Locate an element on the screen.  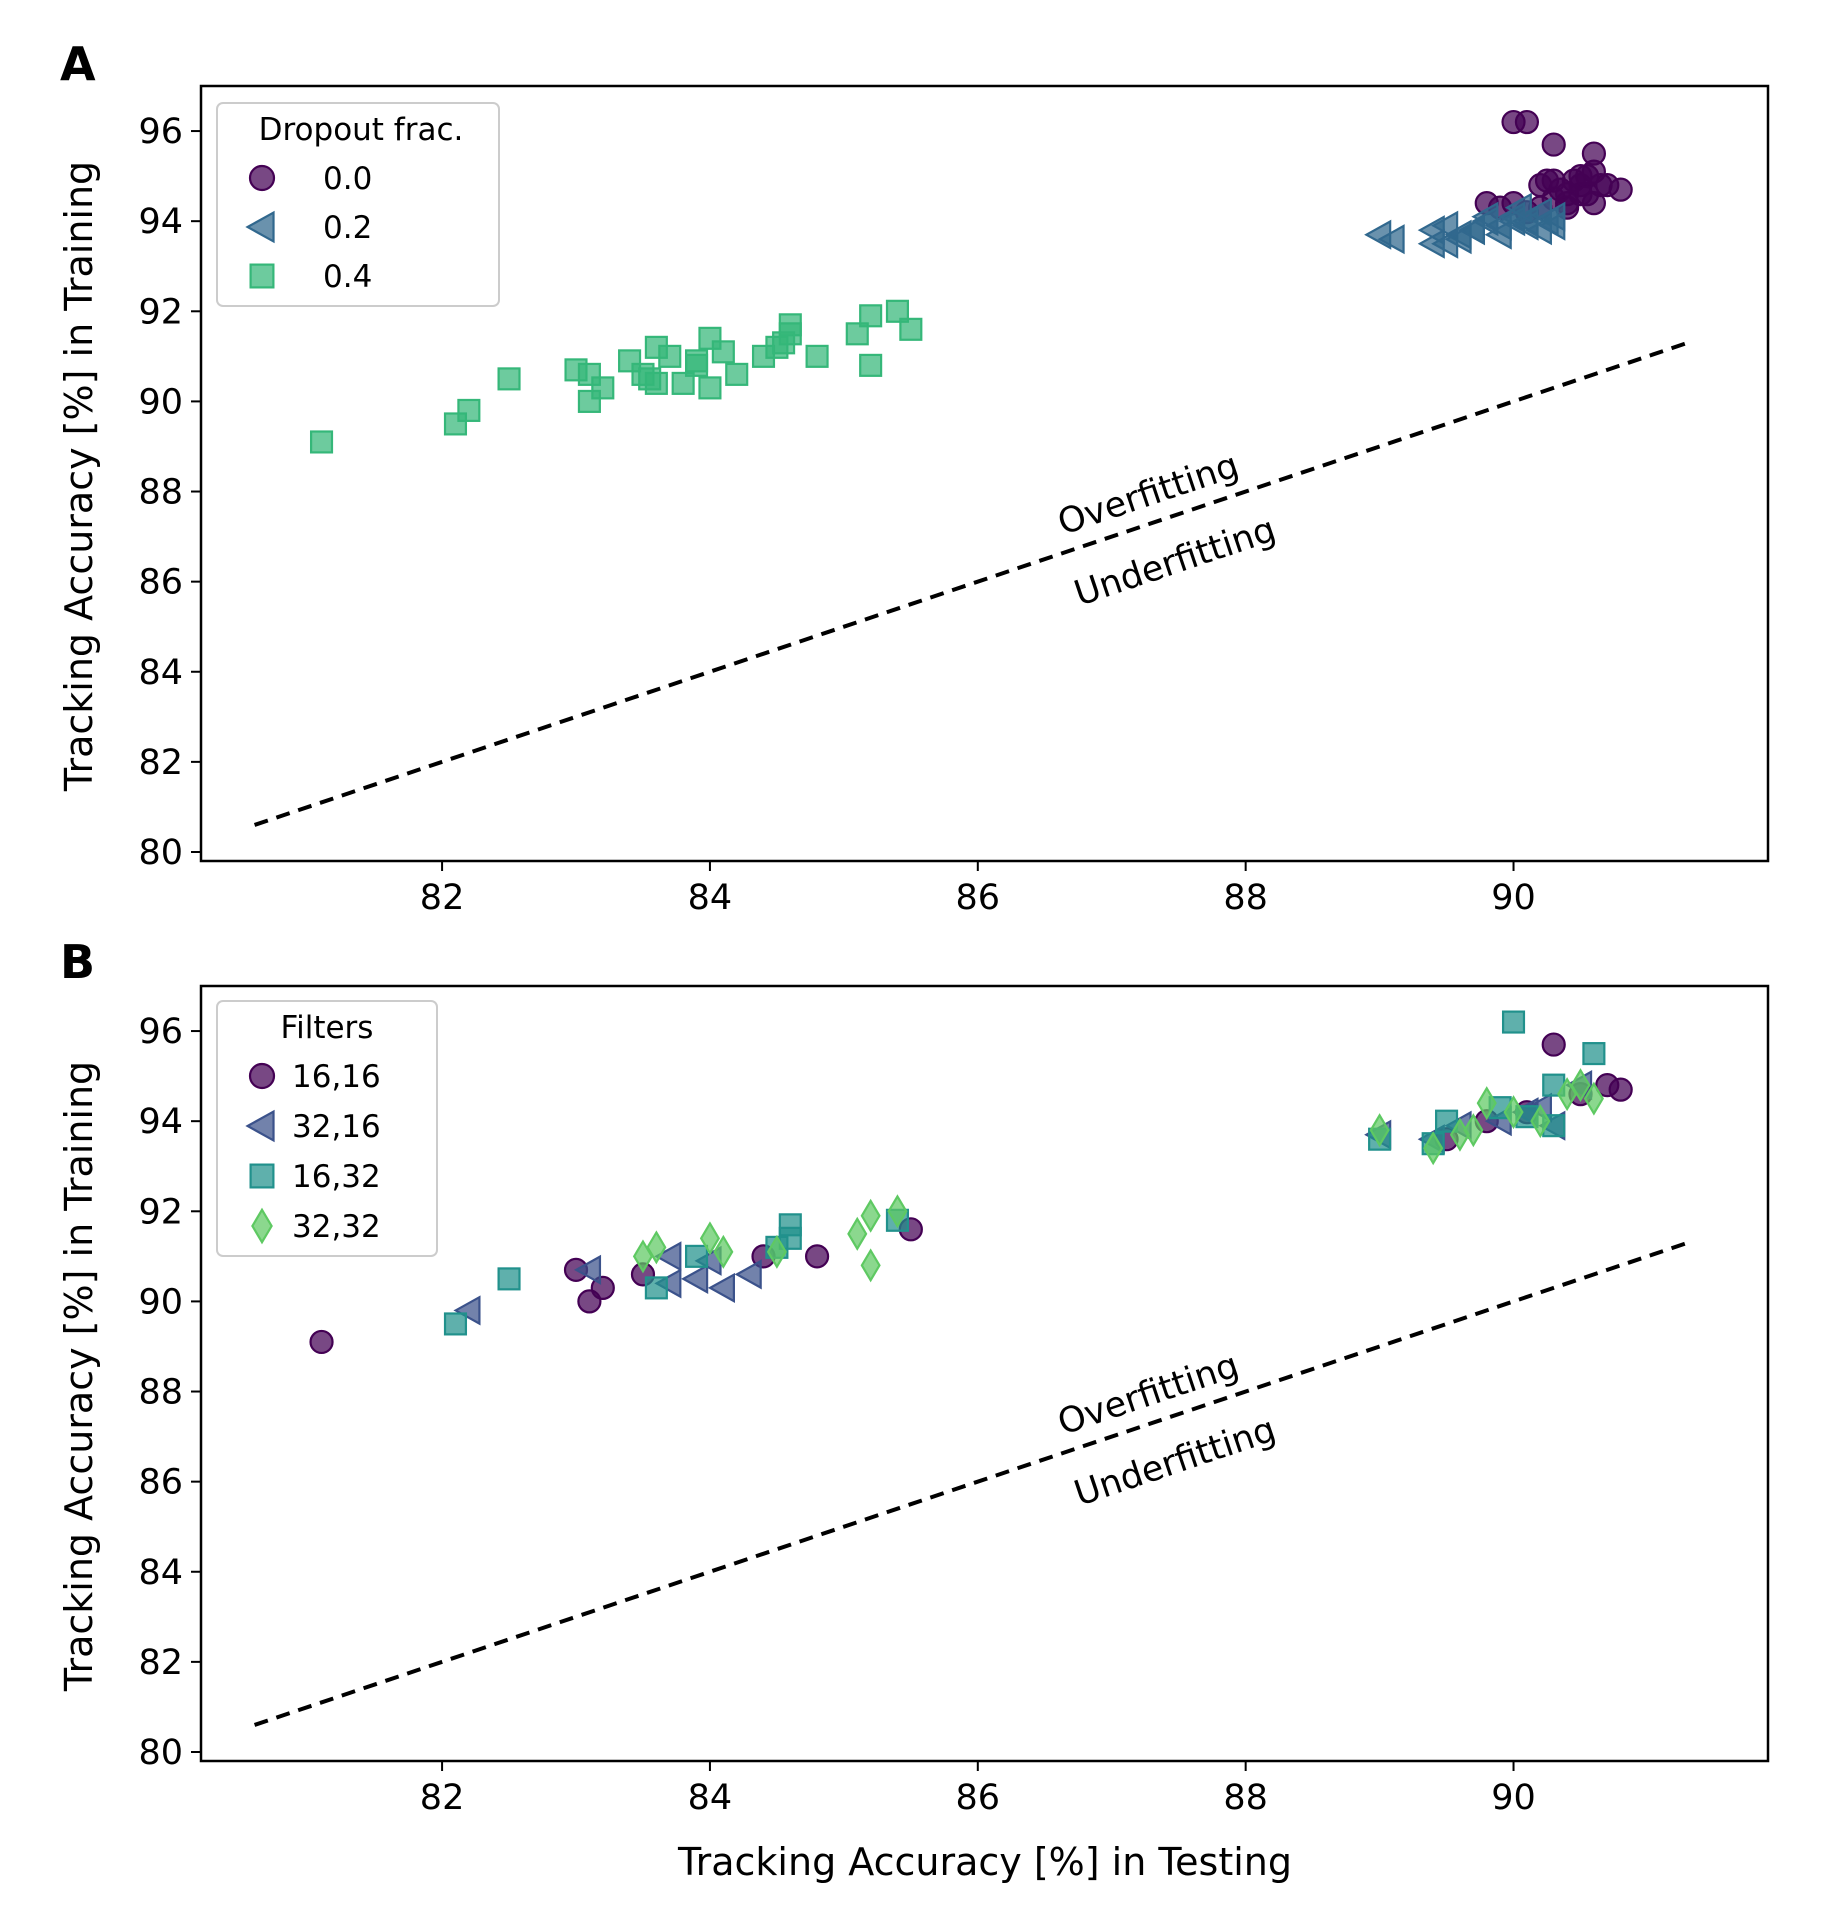
panel-a-x-tick-label: 86 is located at coordinates (978, 898).